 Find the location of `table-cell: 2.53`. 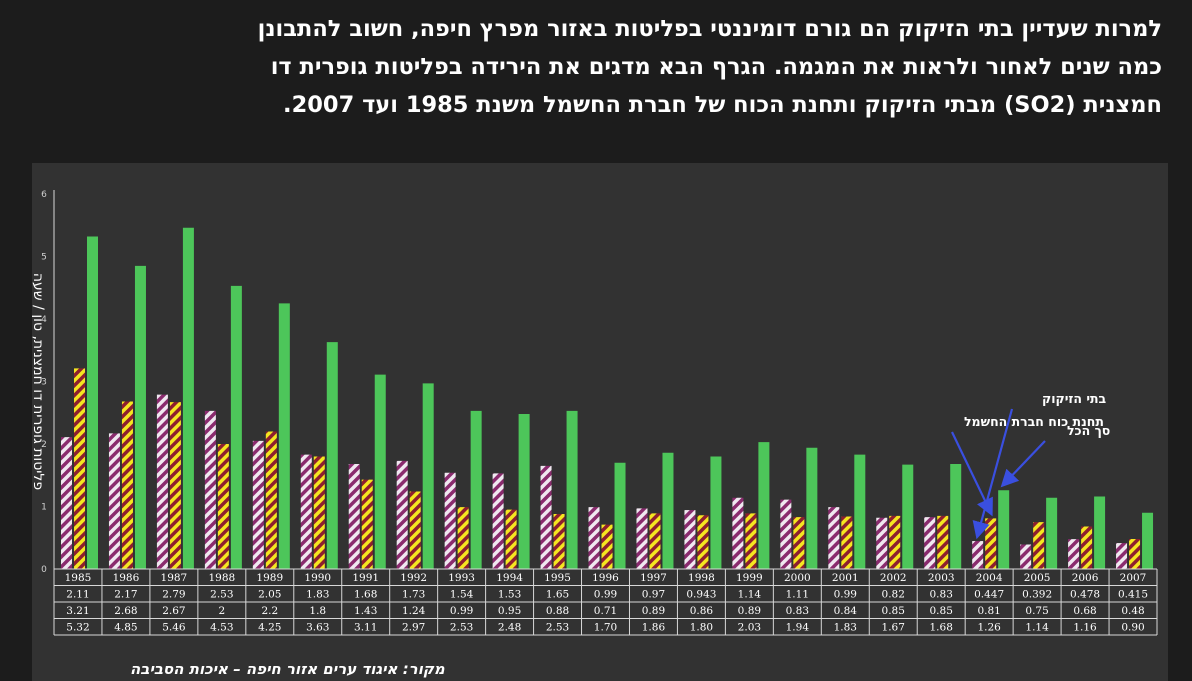

table-cell: 2.53 is located at coordinates (557, 628).